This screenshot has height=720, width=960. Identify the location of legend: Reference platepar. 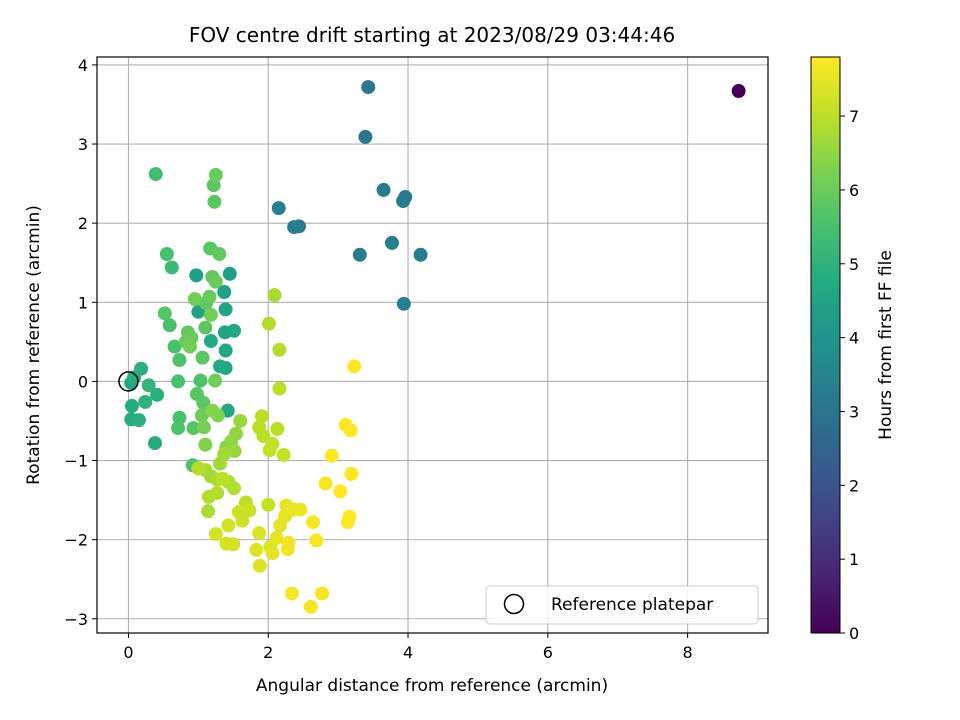
(622, 605).